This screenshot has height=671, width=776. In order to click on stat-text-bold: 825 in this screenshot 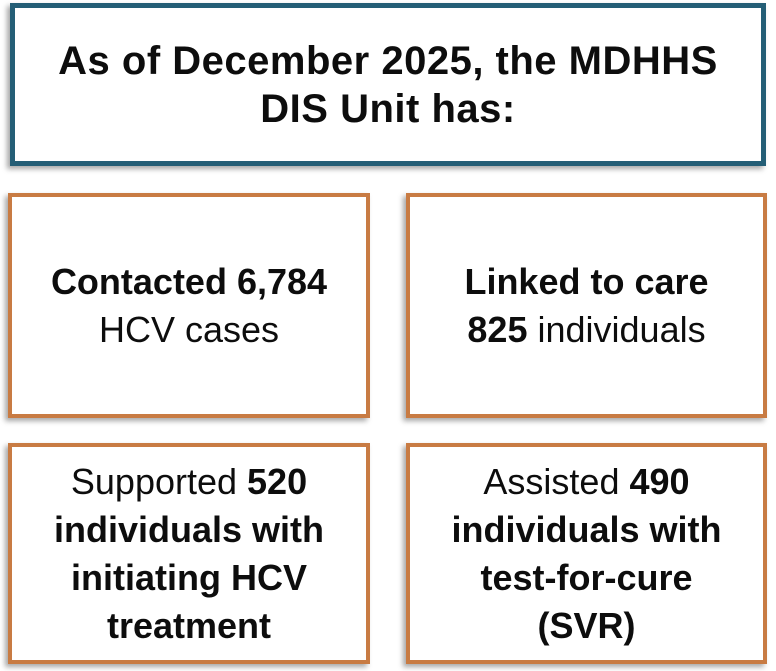, I will do `click(497, 329)`.